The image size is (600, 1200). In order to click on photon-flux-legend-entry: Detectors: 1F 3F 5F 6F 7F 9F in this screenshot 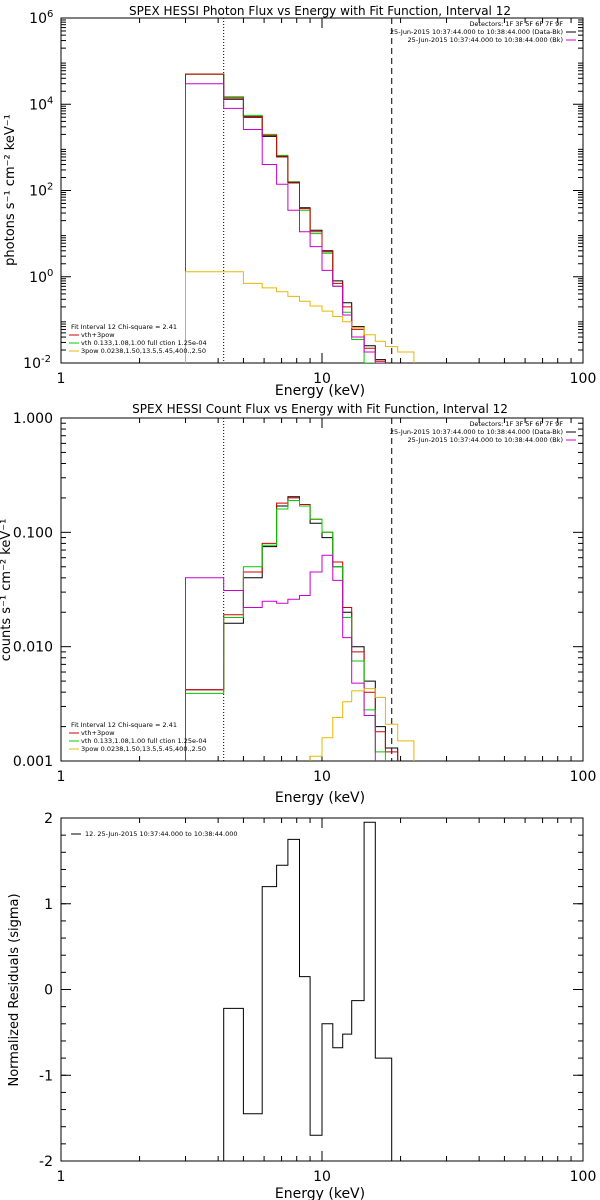, I will do `click(516, 24)`.